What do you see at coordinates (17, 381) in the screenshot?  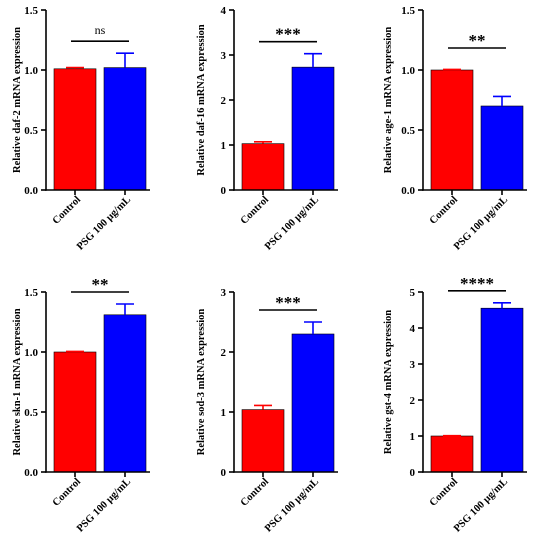 I see `y-axis-title: Relative skn-1 mRNA expression` at bounding box center [17, 381].